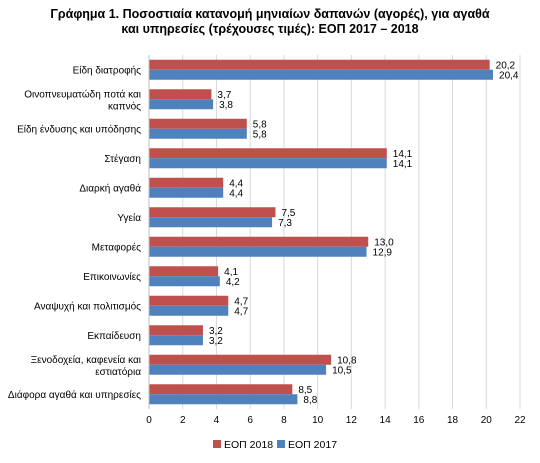  I want to click on x-tick-label: 16, so click(419, 420).